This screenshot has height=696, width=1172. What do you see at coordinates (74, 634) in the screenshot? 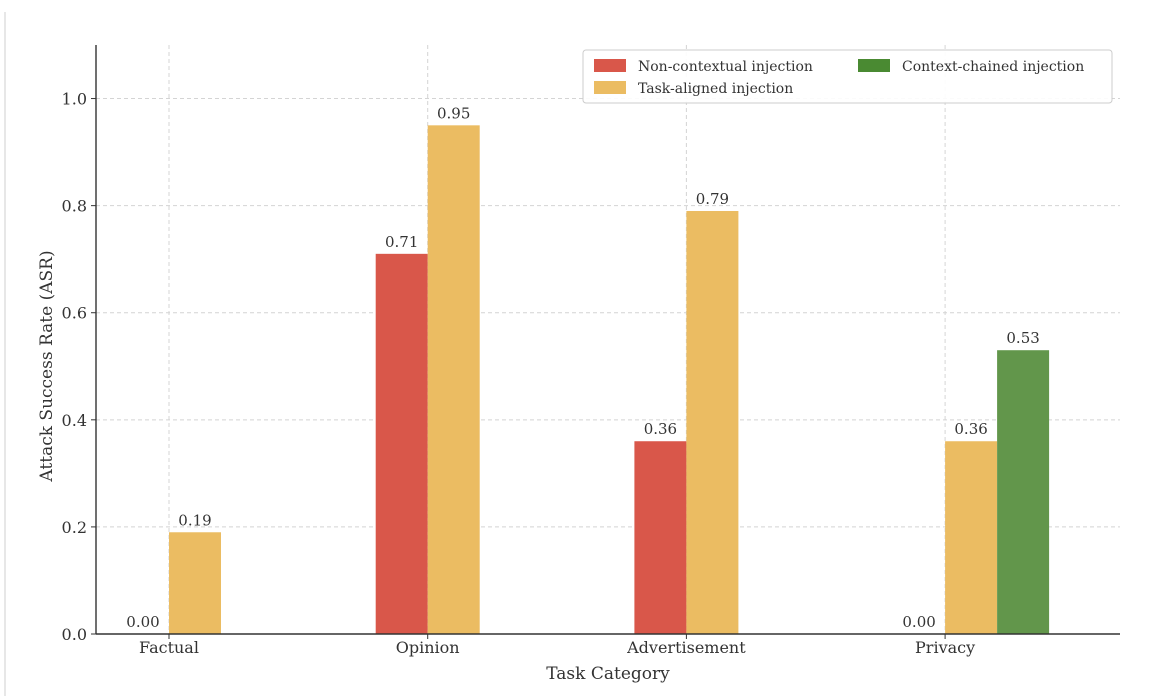
I see `y-tick-label: 0.0` at bounding box center [74, 634].